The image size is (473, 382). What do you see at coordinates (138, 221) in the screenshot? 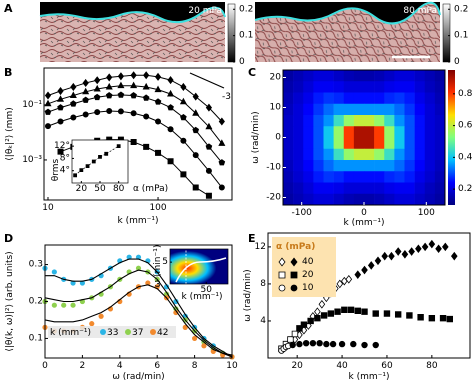
I see `x-axis-label: k (mm⁻¹)` at bounding box center [138, 221].